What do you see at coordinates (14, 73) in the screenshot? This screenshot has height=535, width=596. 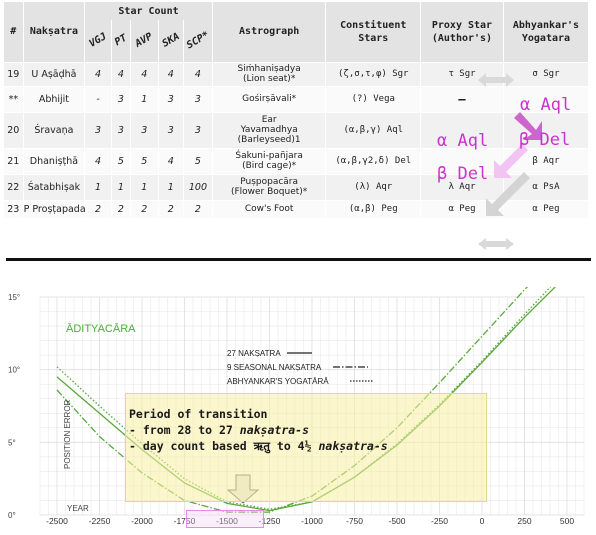 I see `row-num: 19` at bounding box center [14, 73].